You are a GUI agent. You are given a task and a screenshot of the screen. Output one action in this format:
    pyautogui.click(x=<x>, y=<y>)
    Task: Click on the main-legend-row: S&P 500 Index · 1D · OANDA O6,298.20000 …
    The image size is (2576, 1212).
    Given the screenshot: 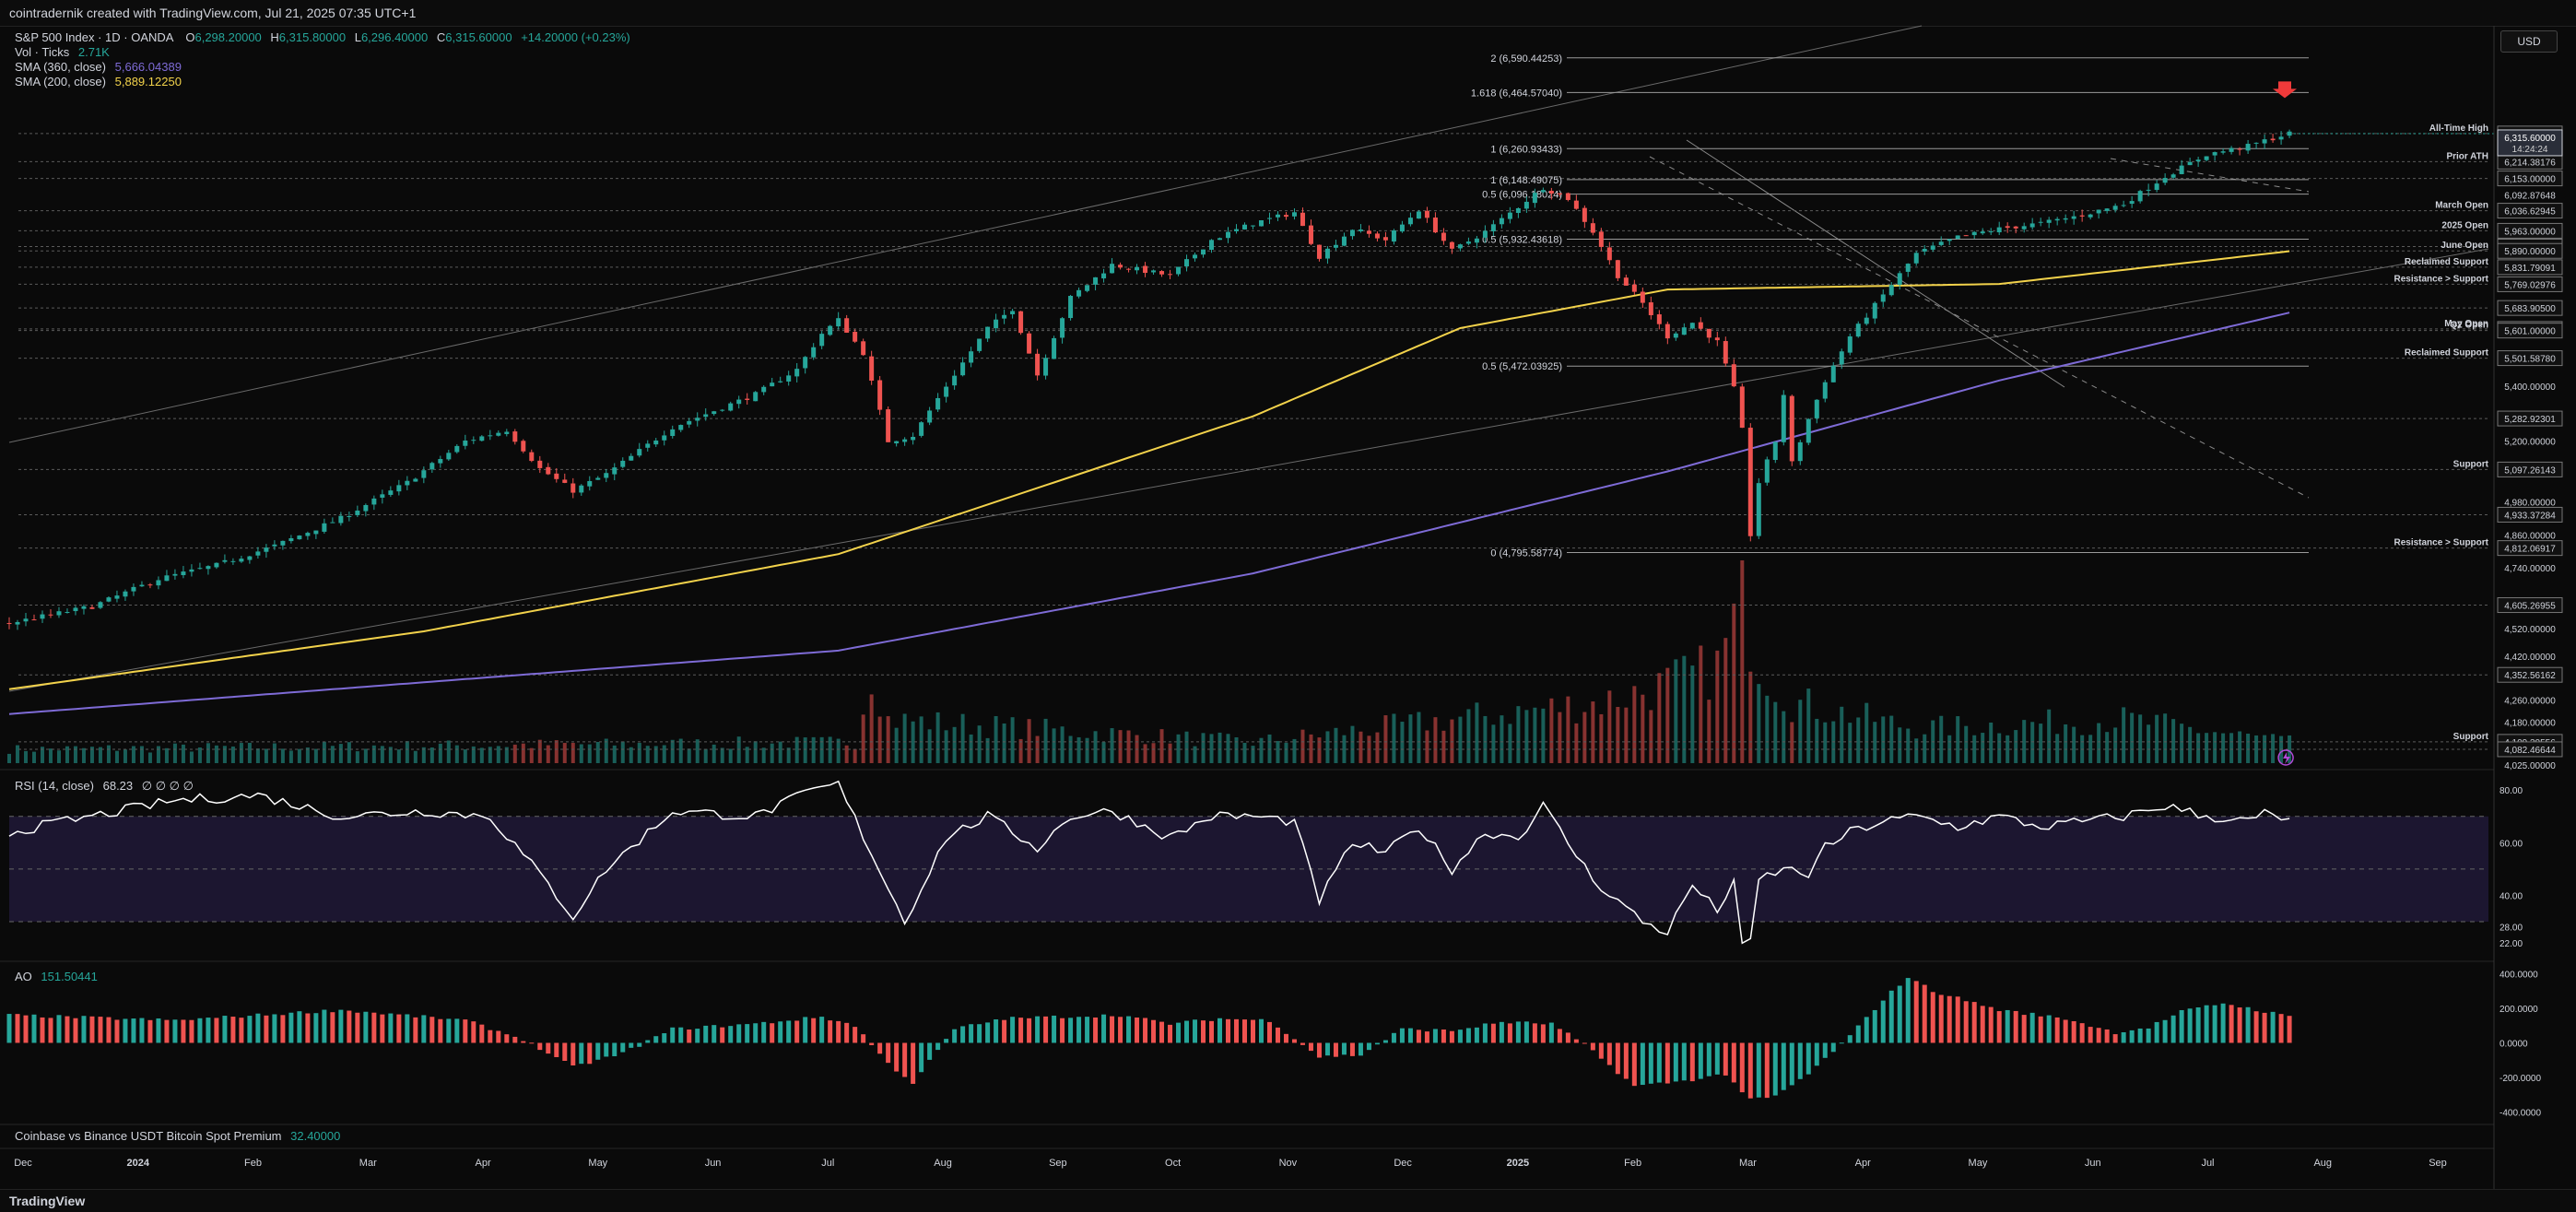 What is the action you would take?
    pyautogui.click(x=323, y=37)
    